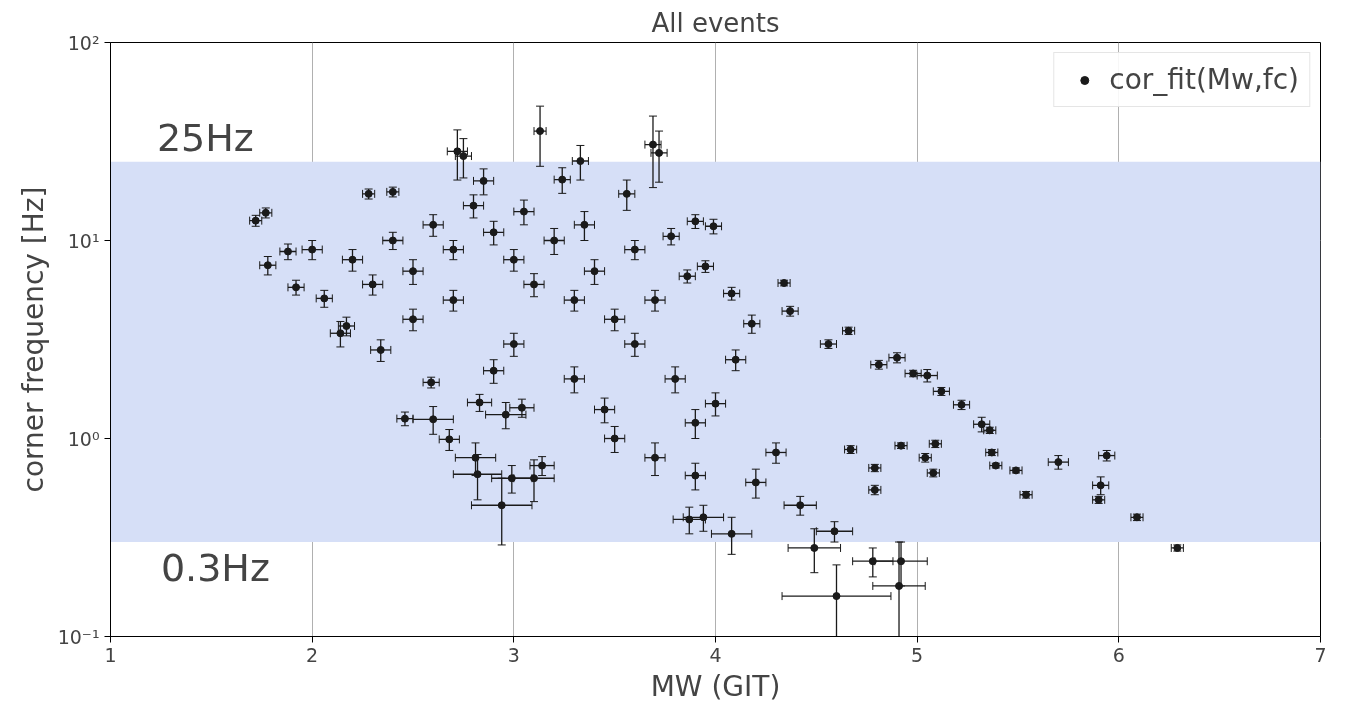  I want to click on legend-label: cor_fit(Mw,fc), so click(1204, 79).